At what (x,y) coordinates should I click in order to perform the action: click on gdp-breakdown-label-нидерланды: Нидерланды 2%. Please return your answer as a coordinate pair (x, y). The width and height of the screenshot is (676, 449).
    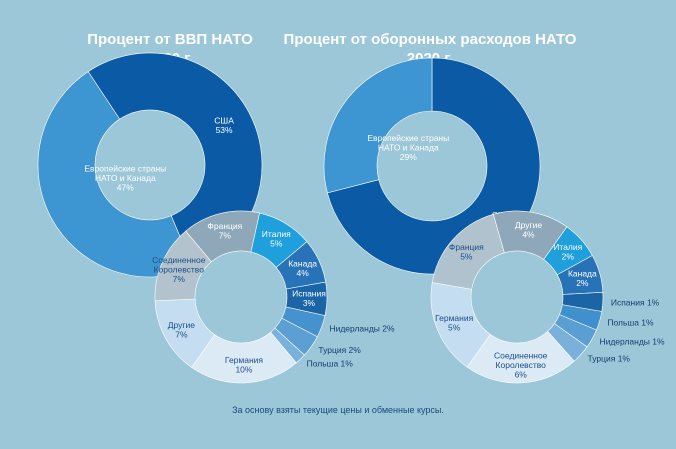
    Looking at the image, I should click on (362, 328).